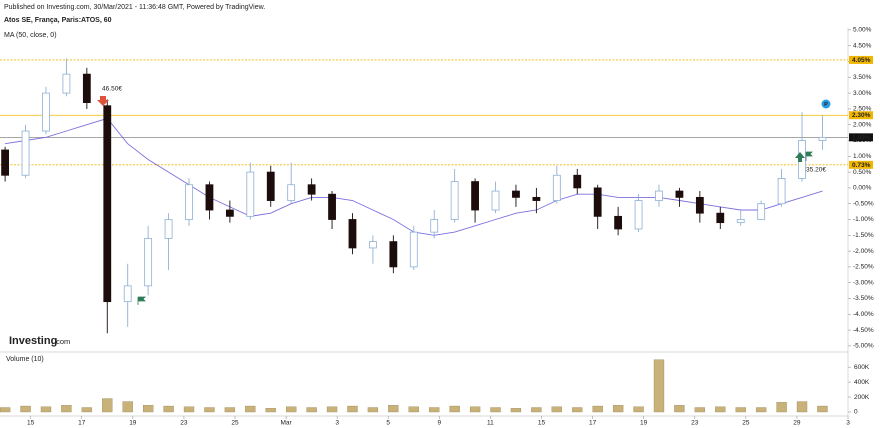 The image size is (880, 428). Describe the element at coordinates (593, 423) in the screenshot. I see `x-tick-label: 17` at that location.